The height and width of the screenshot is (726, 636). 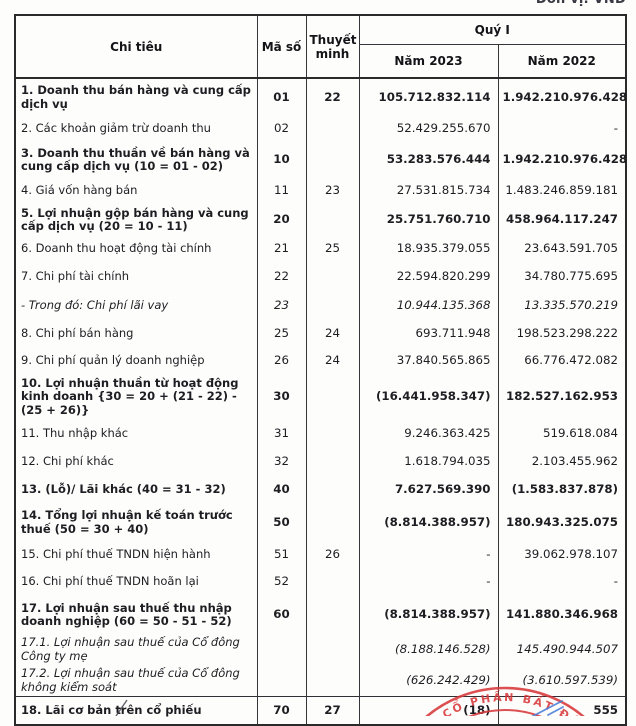 I want to click on header-year-2022: Năm 2022, so click(x=561, y=61).